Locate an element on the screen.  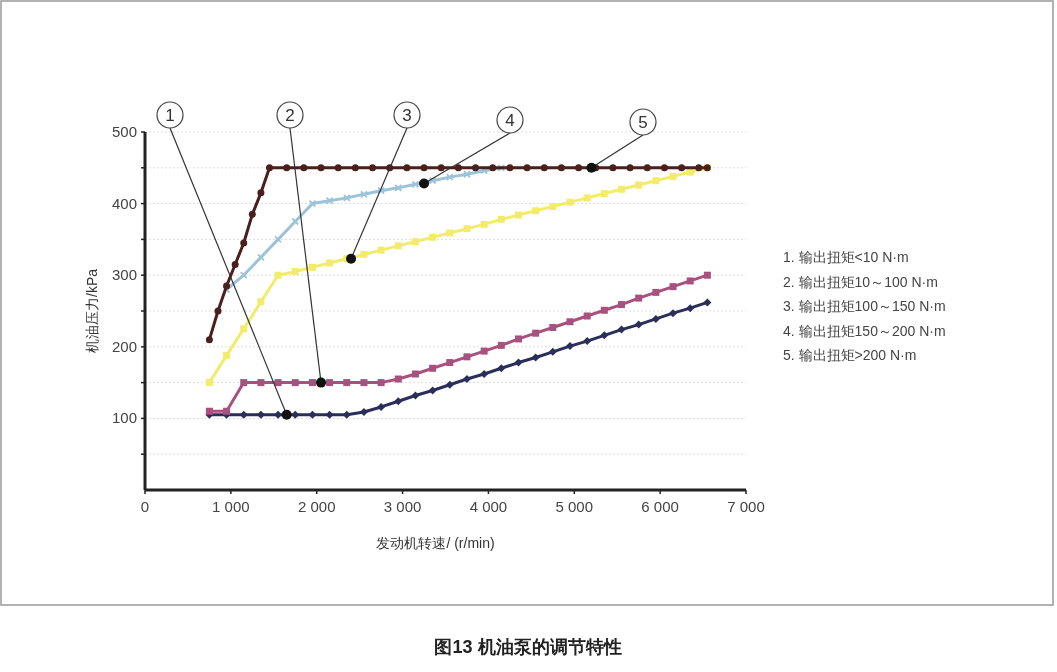
text: 5. 输出扭矩>200 N·m is located at coordinates (850, 355).